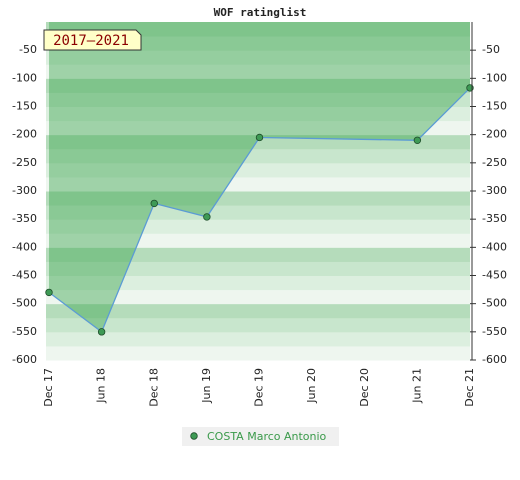  What do you see at coordinates (48, 387) in the screenshot?
I see `x-tick-label: Dec 17` at bounding box center [48, 387].